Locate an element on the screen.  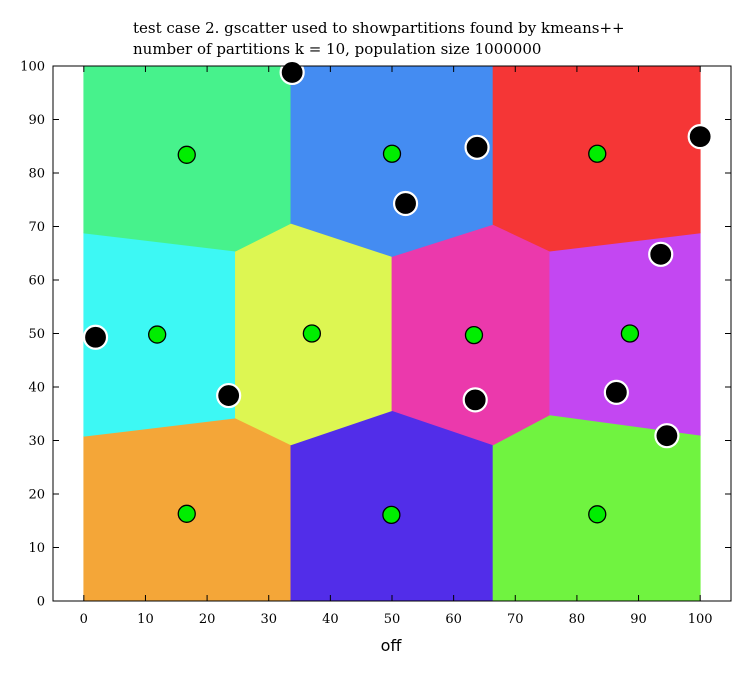
x-tick-label-7: 70 is located at coordinates (515, 619).